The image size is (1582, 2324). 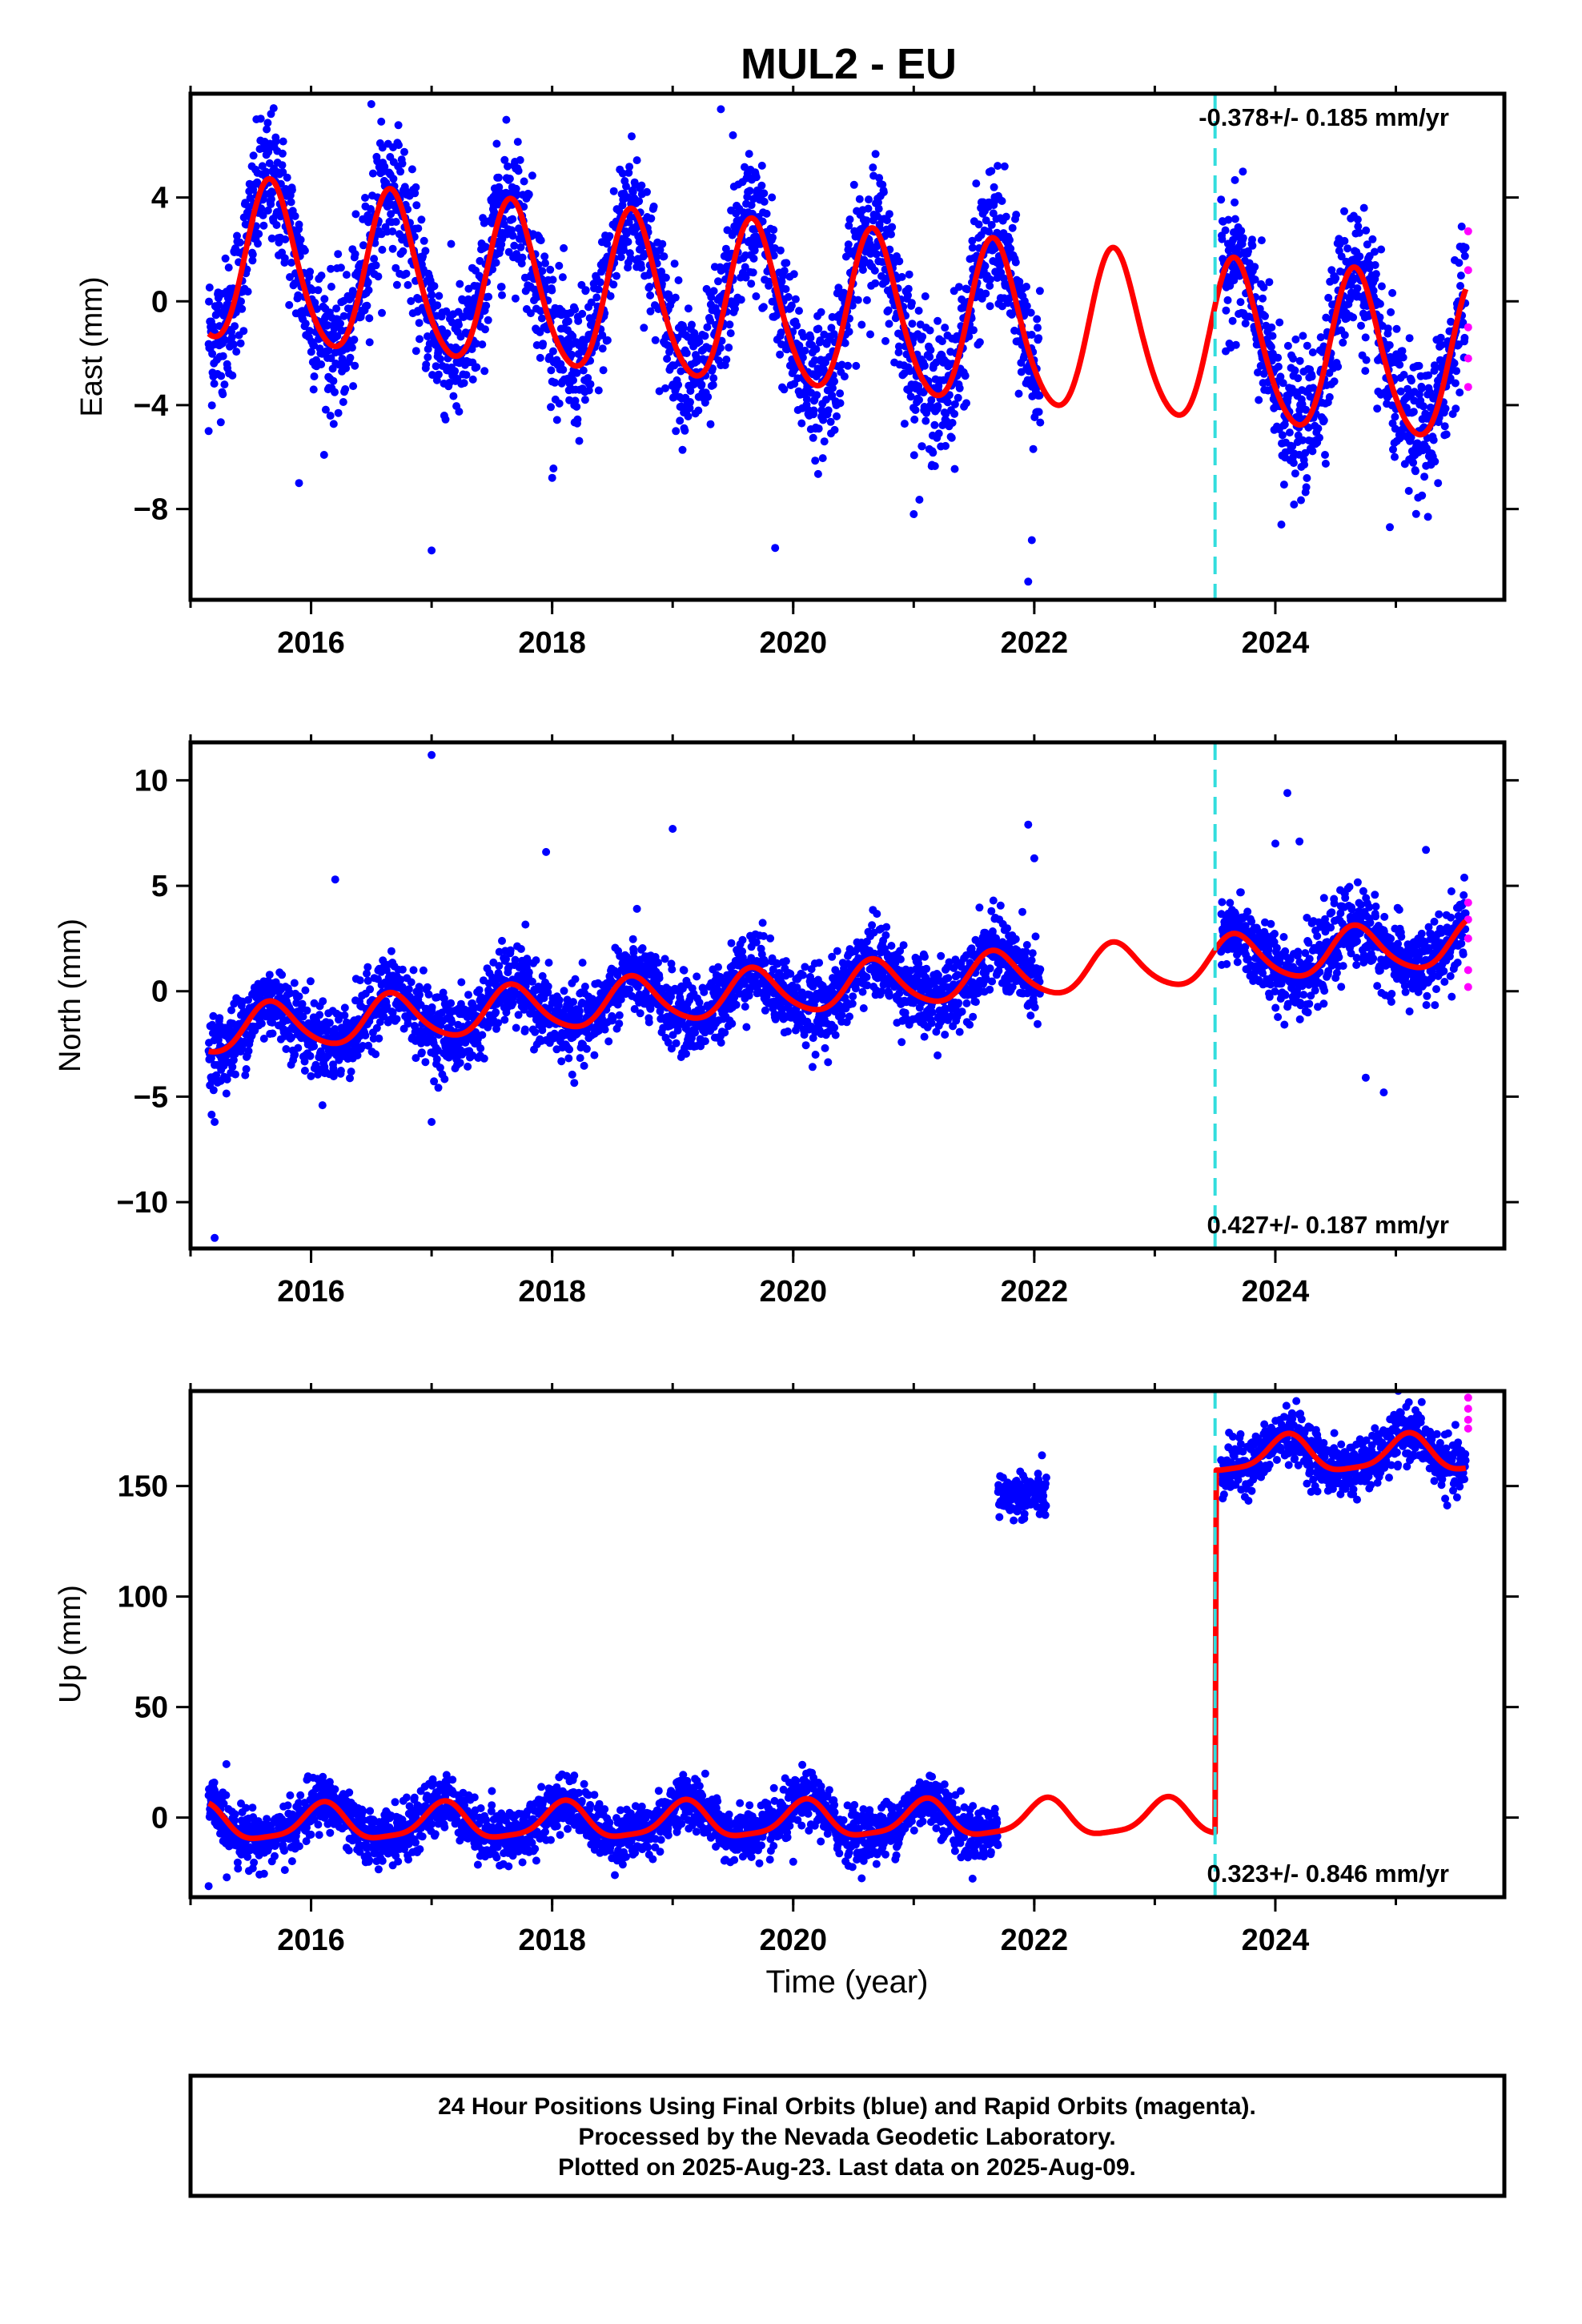 What do you see at coordinates (838, 306) in the screenshot?
I see `east-model-curve` at bounding box center [838, 306].